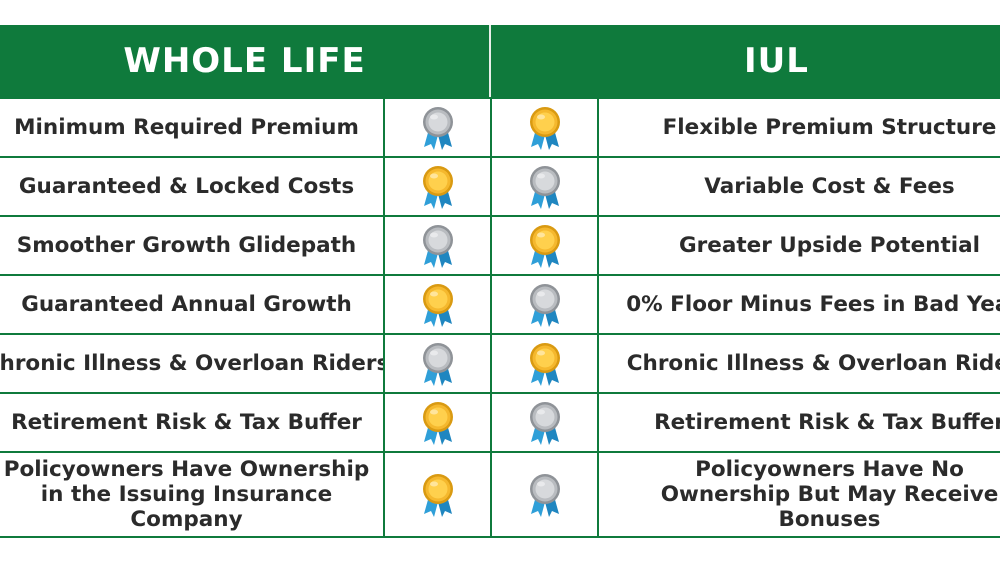 Image resolution: width=1000 pixels, height=562 pixels. What do you see at coordinates (829, 245) in the screenshot?
I see `iul-feature: Greater Upside Potential` at bounding box center [829, 245].